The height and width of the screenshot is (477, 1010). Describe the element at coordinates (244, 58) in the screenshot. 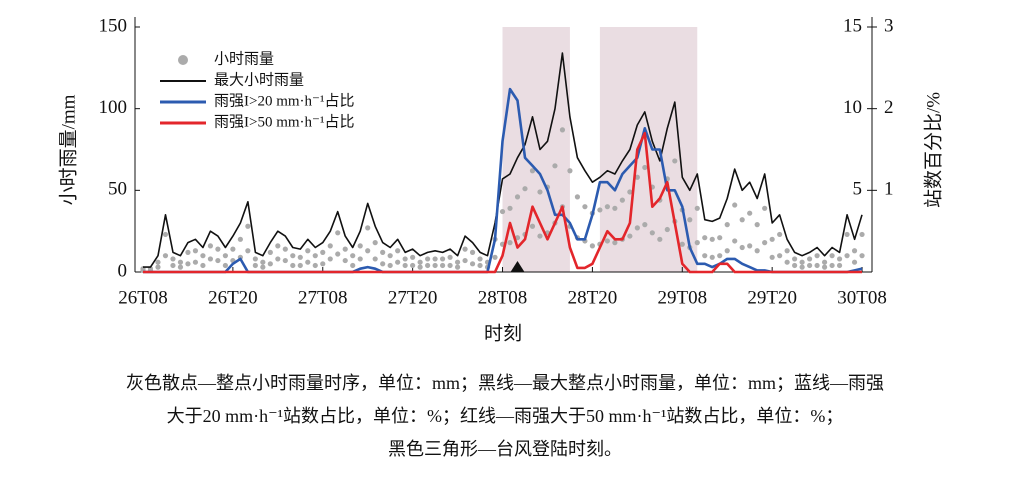

I see `legend-label: 小时雨量` at that location.